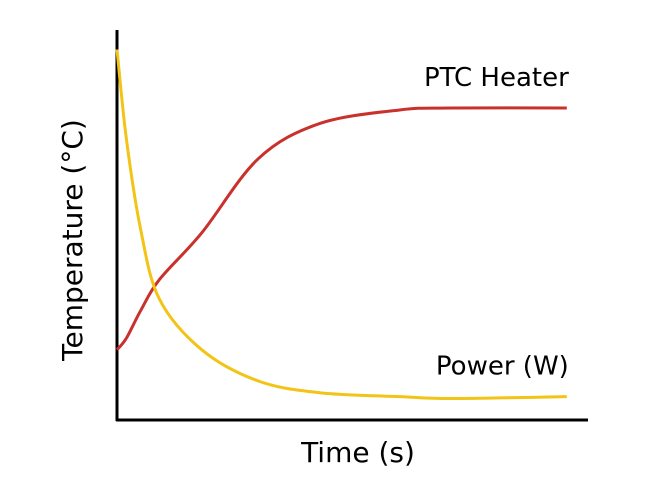 This screenshot has width=659, height=482. I want to click on y-axis-label: Temperature (°C), so click(72, 240).